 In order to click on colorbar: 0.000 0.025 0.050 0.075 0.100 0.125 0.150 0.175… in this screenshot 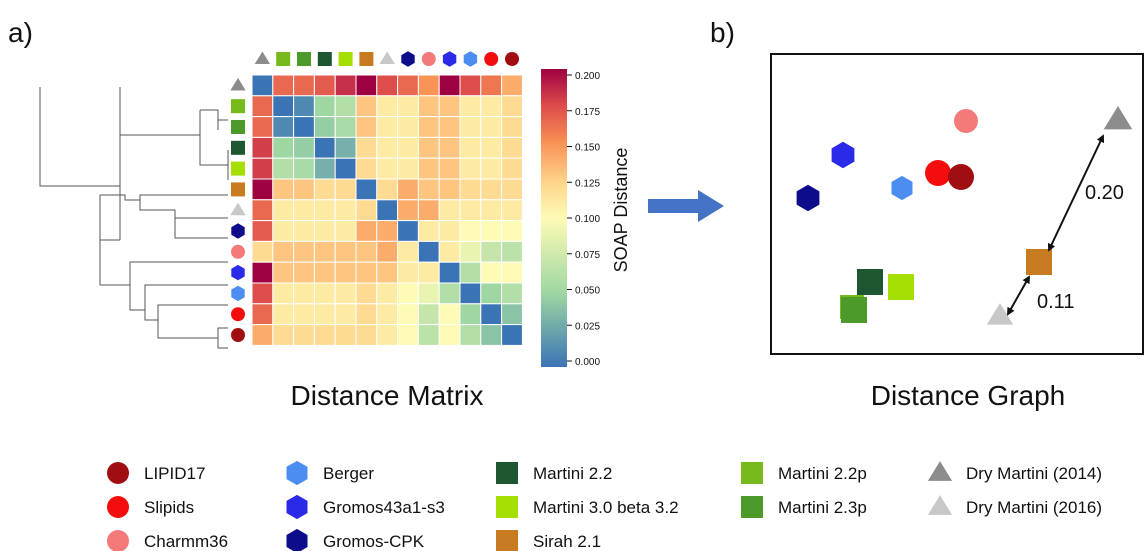, I will do `click(570, 218)`.